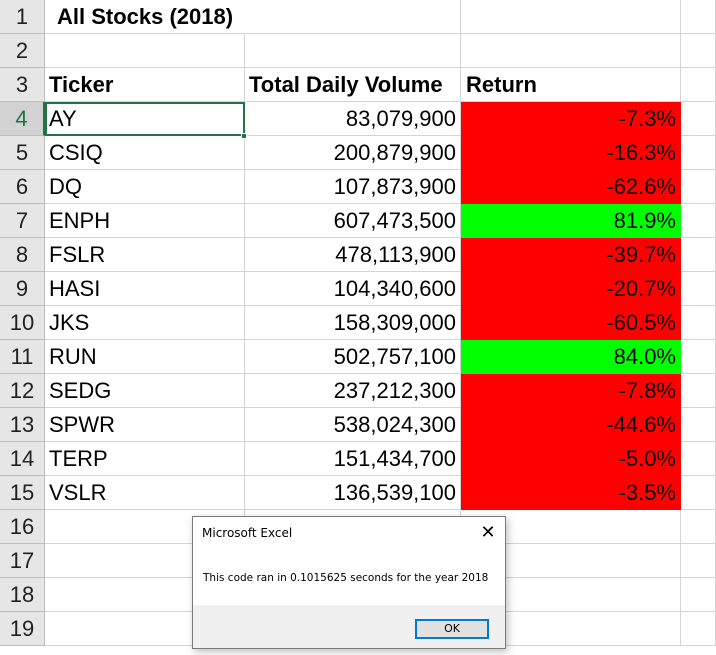  What do you see at coordinates (22, 595) in the screenshot?
I see `row-header: 18` at bounding box center [22, 595].